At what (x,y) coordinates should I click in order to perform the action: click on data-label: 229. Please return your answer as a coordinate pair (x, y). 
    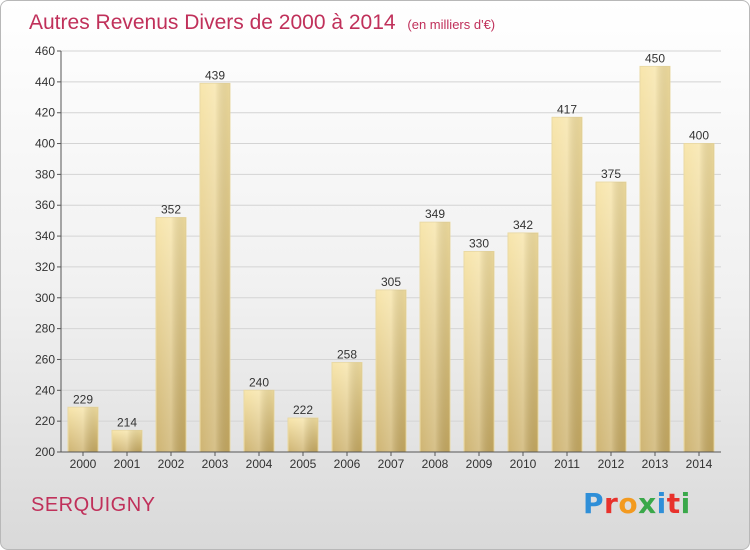
    Looking at the image, I should click on (83, 399).